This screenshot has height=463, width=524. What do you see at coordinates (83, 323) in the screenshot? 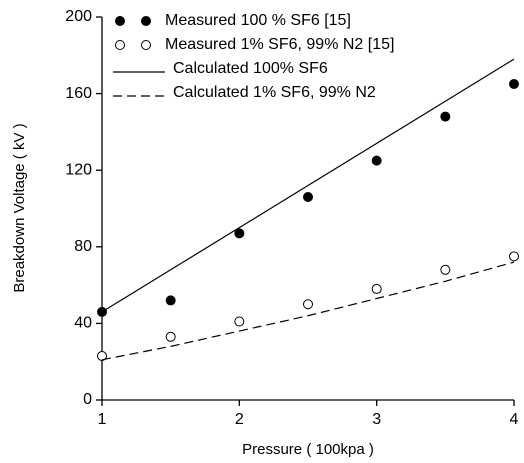
I see `y-tick-label: 40` at bounding box center [83, 323].